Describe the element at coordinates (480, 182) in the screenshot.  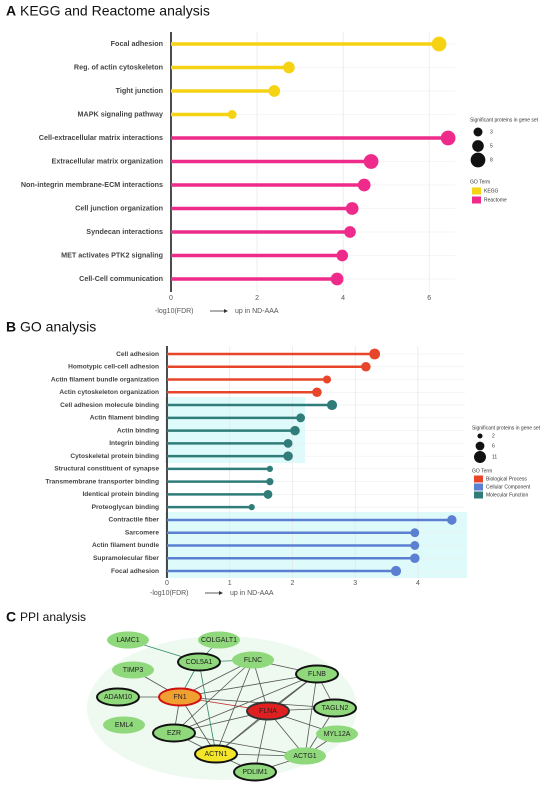
I see `legend-title: GO Term` at that location.